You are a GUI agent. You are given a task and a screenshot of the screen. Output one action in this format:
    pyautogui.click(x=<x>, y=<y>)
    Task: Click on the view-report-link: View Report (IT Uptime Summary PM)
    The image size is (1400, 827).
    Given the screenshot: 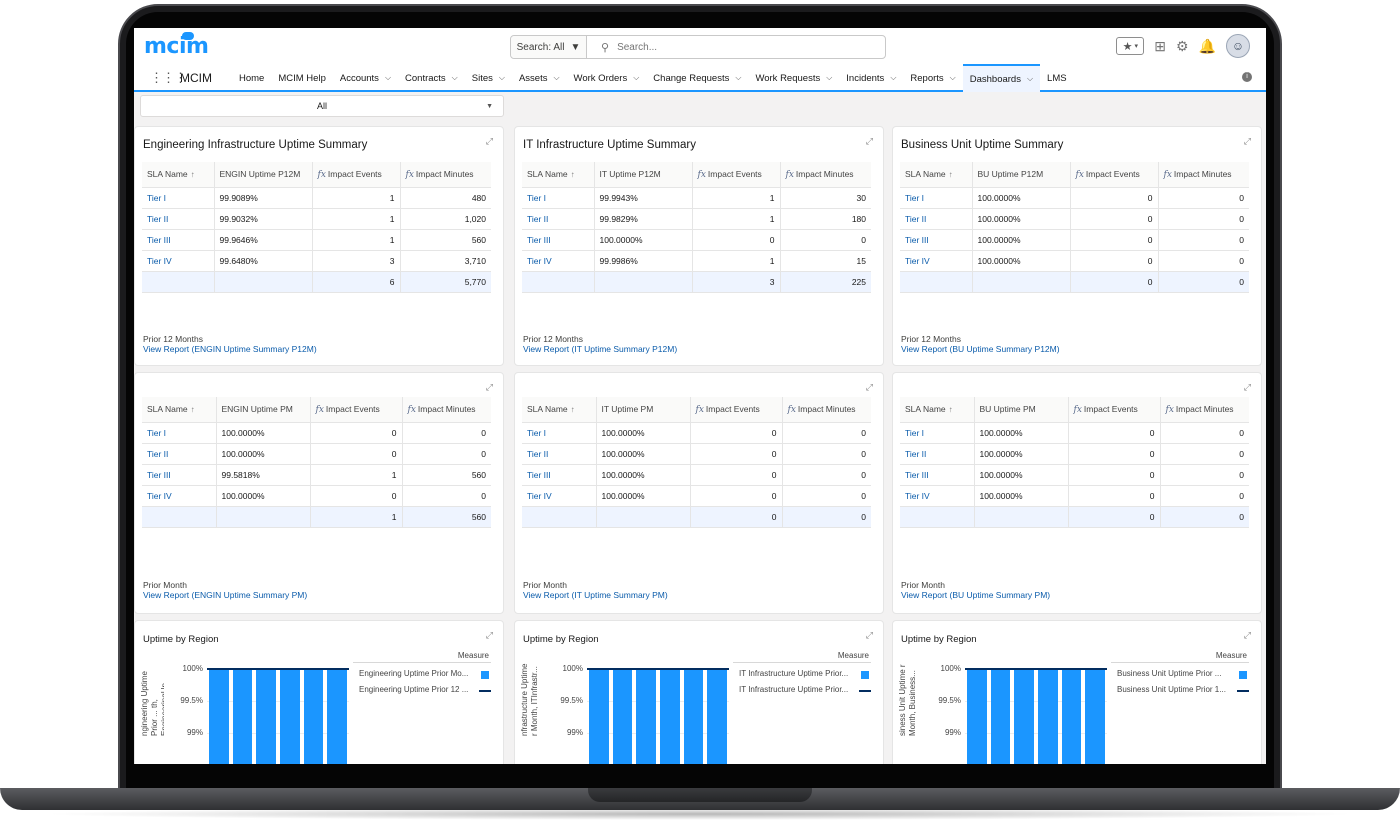 What is the action you would take?
    pyautogui.click(x=595, y=595)
    